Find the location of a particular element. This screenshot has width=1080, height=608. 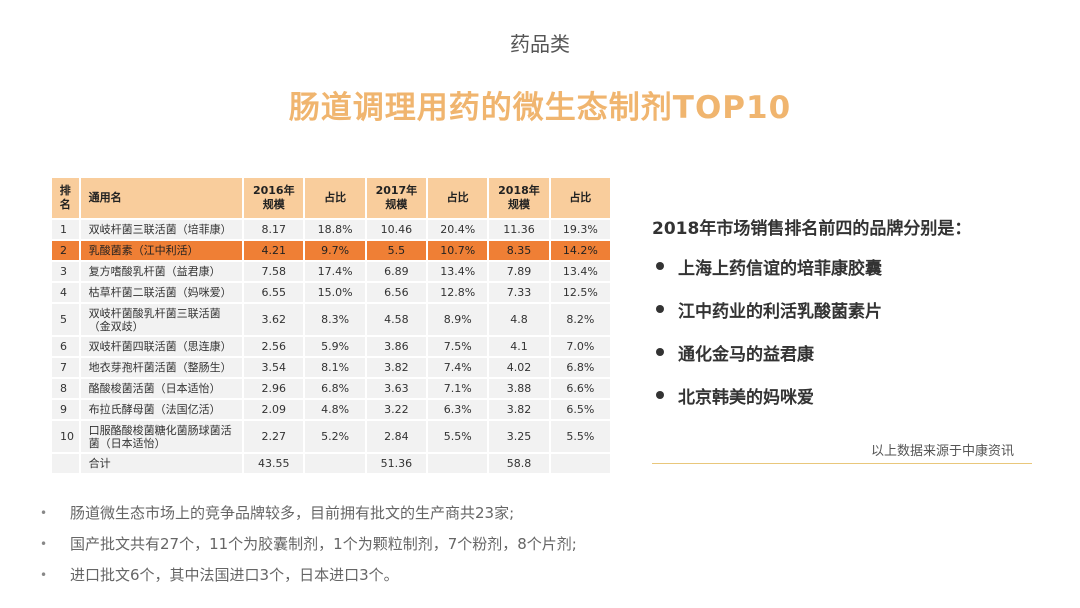

list-item: • 国产批文共有27个，11个为胶囊制剂，1个为颗粒制剂，7个粉剂，8个片剂; is located at coordinates (308, 546).